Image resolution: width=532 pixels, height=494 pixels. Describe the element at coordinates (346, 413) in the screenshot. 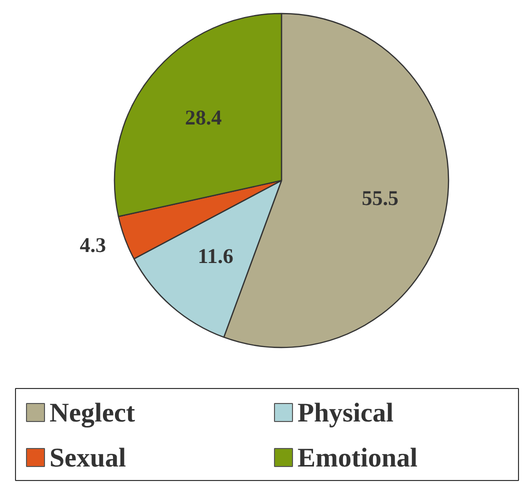

I see `legend-label: Physical` at that location.